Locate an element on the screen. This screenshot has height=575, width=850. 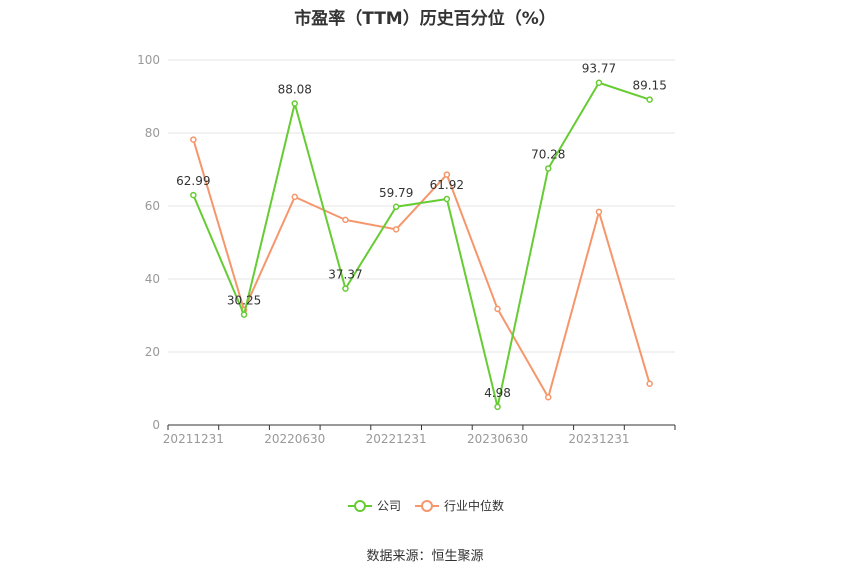
x-tick-label: 20230630 is located at coordinates (497, 439).